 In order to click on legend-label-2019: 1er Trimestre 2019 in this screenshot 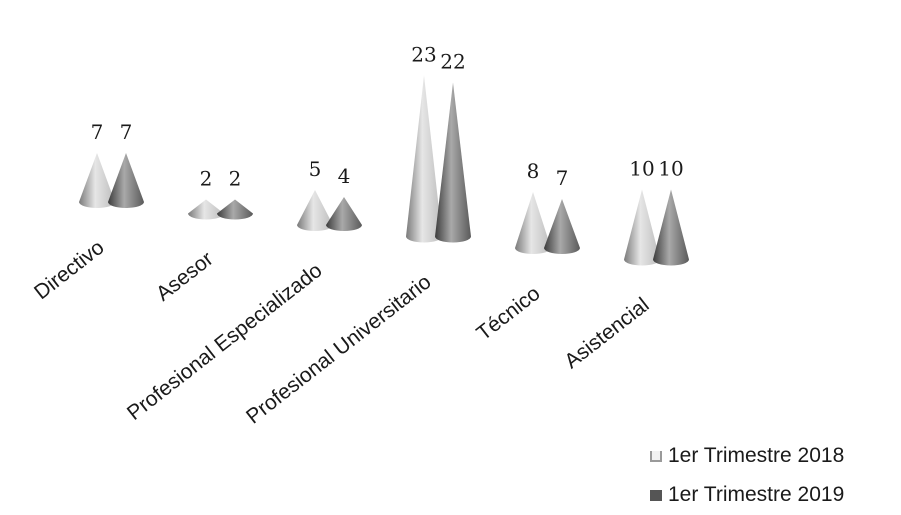, I will do `click(756, 494)`.